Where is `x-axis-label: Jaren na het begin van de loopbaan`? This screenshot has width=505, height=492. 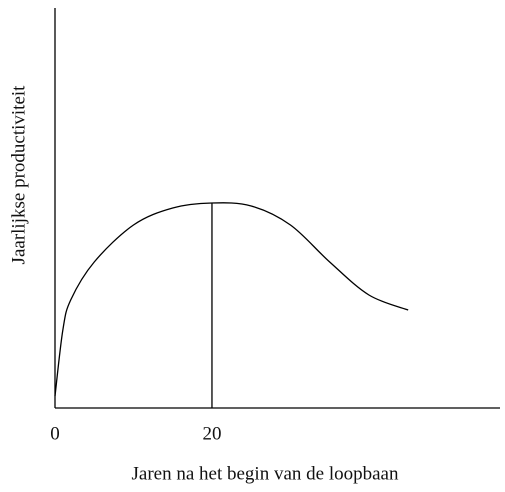 x-axis-label: Jaren na het begin van de loopbaan is located at coordinates (265, 473).